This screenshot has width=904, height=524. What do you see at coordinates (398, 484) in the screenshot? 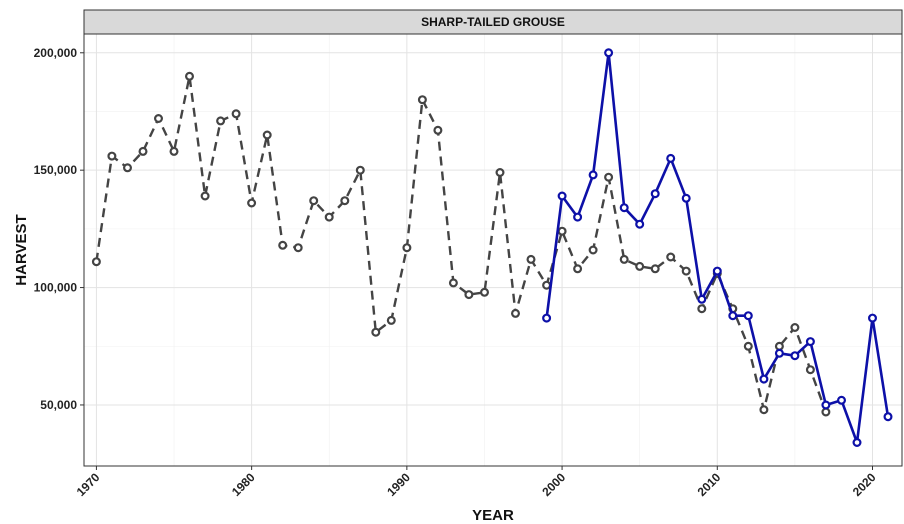
I see `x-tick-label: 1990` at bounding box center [398, 484].